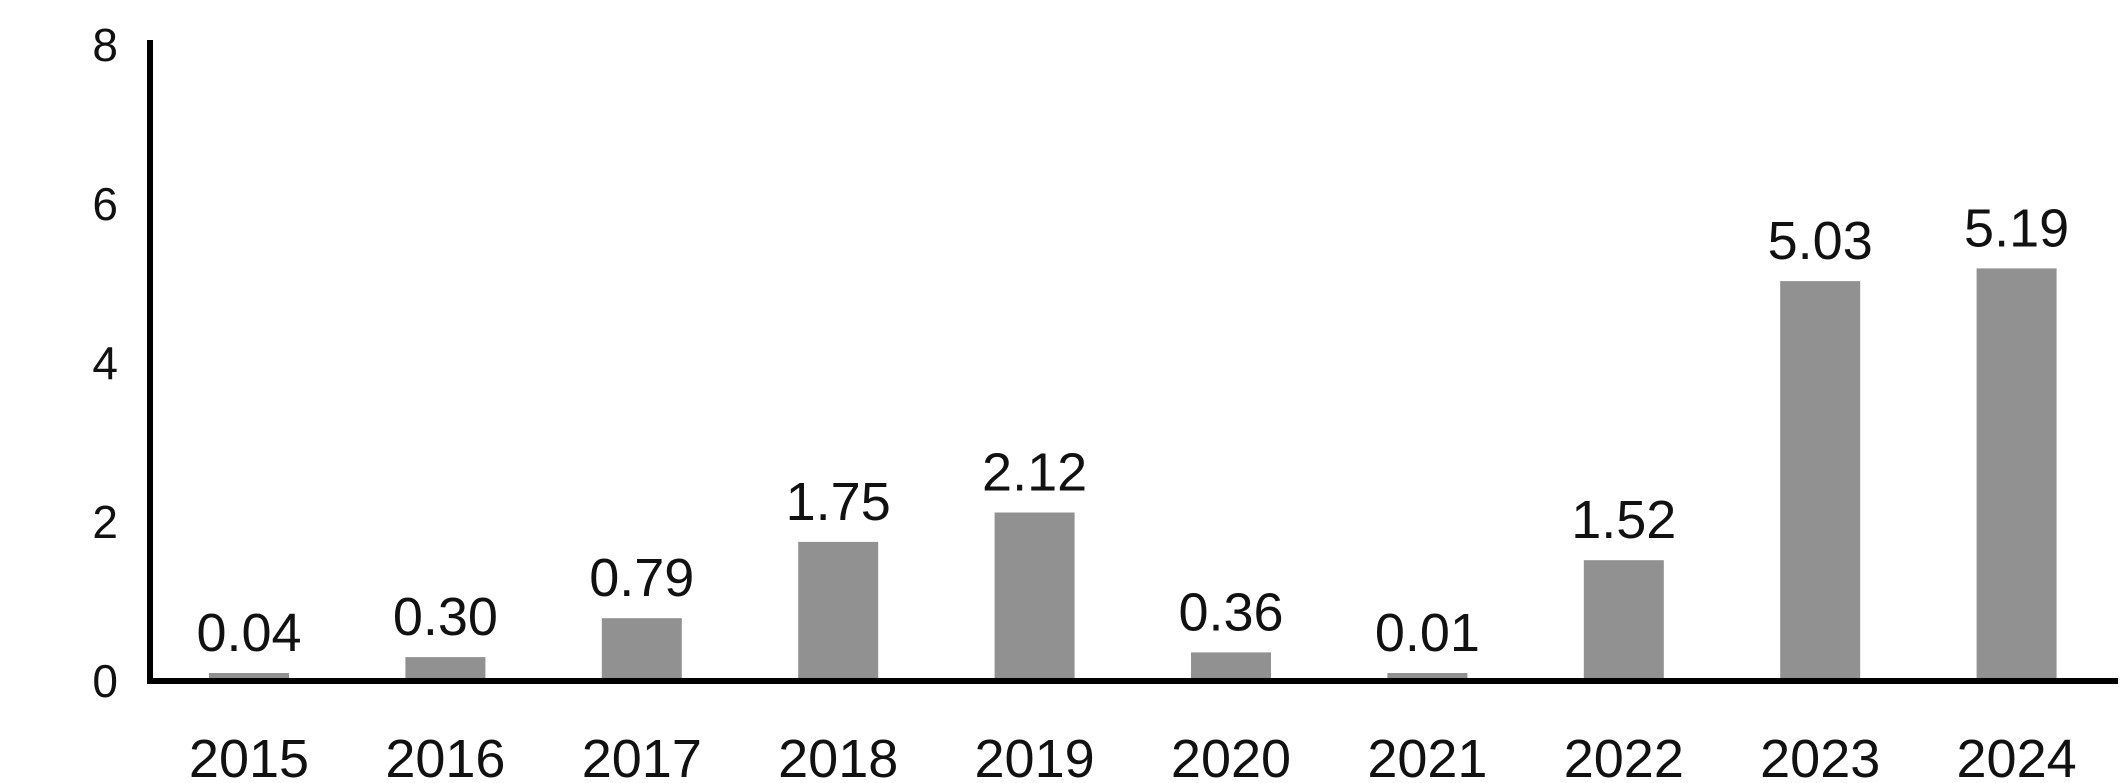 Image resolution: width=2125 pixels, height=783 pixels. I want to click on x-tick-label-2017: 2017, so click(642, 756).